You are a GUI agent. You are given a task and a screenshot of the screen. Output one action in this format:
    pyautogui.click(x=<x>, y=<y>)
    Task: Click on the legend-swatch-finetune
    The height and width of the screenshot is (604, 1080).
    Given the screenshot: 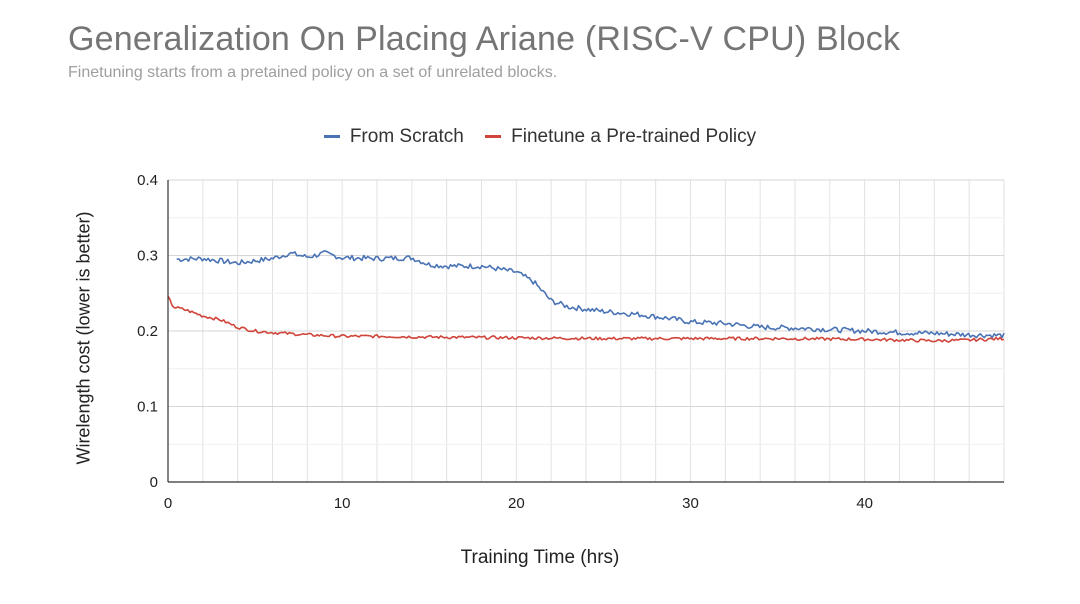 What is the action you would take?
    pyautogui.click(x=493, y=136)
    